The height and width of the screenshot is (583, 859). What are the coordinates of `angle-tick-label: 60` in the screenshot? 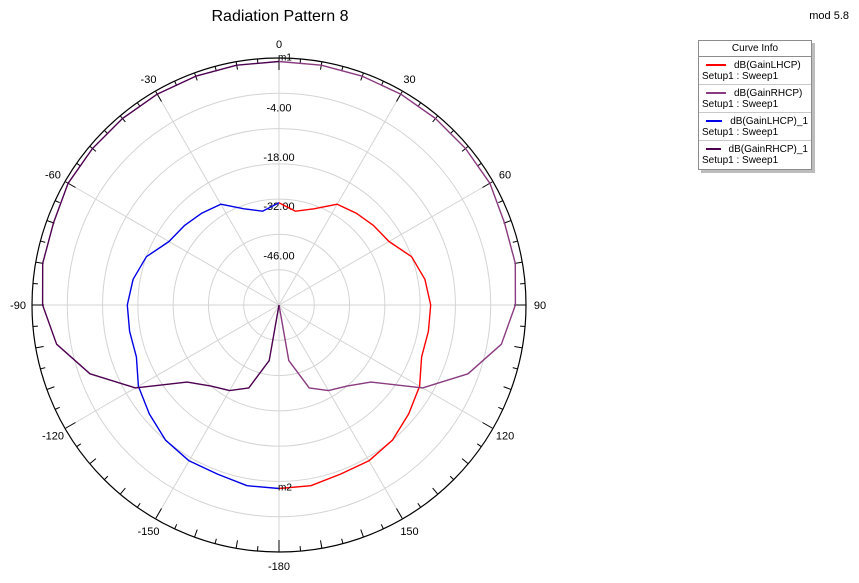 It's located at (505, 176).